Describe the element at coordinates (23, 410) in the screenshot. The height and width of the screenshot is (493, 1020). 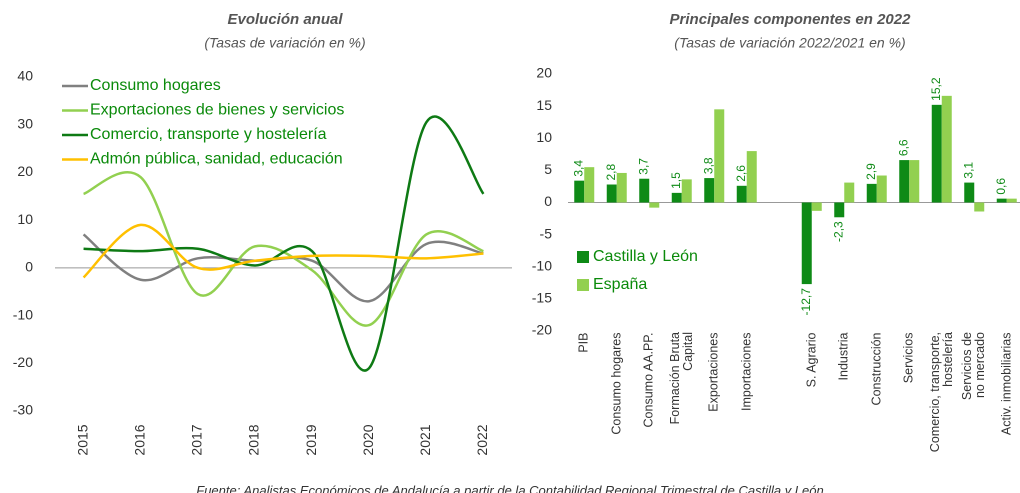
I see `y-tick-label: -30` at that location.